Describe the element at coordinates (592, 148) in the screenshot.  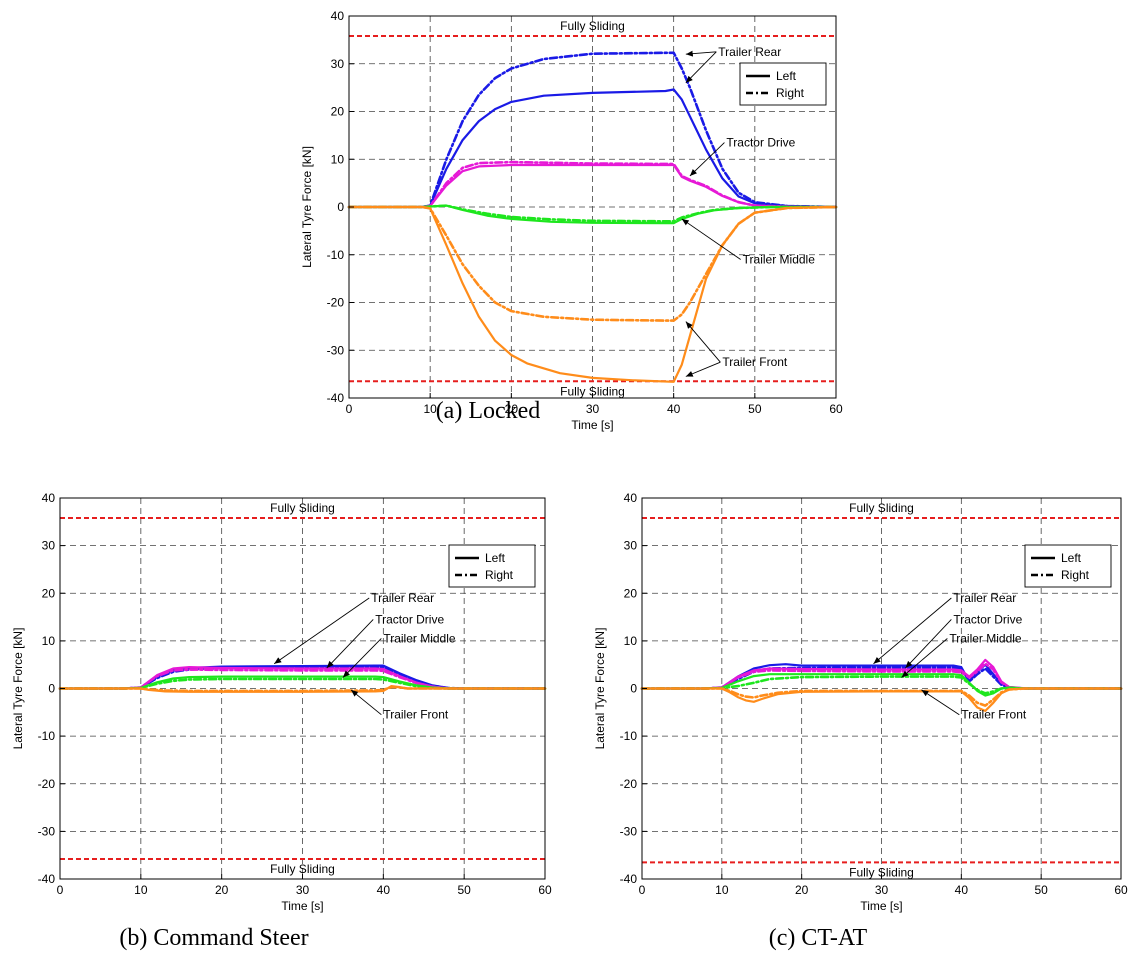
I see `series-line-rear-left` at that location.